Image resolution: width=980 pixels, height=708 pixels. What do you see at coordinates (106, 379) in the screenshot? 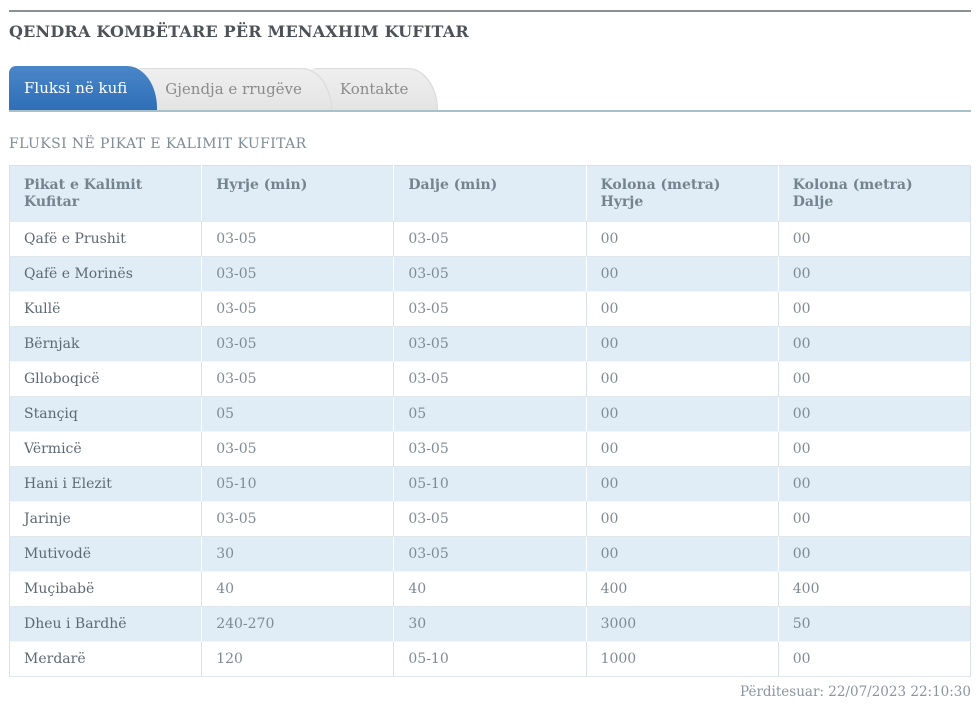
I see `crossing-point-name: Glloboqicë` at bounding box center [106, 379].